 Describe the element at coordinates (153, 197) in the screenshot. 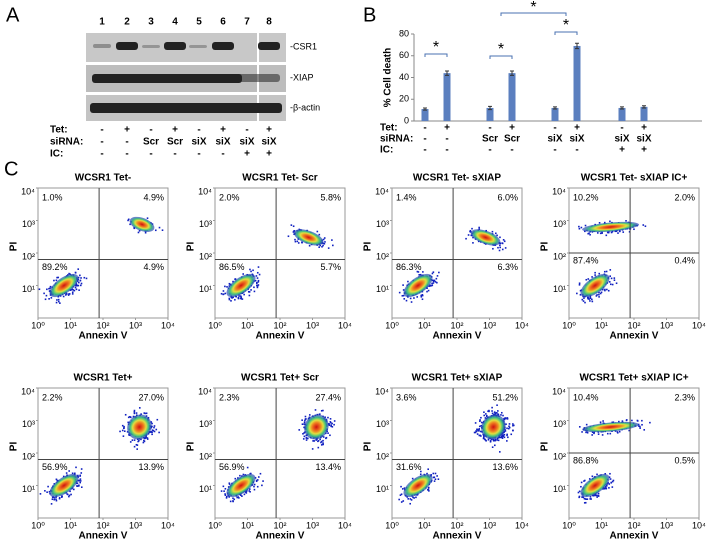

I see `quadrant-value: 4.9%` at that location.